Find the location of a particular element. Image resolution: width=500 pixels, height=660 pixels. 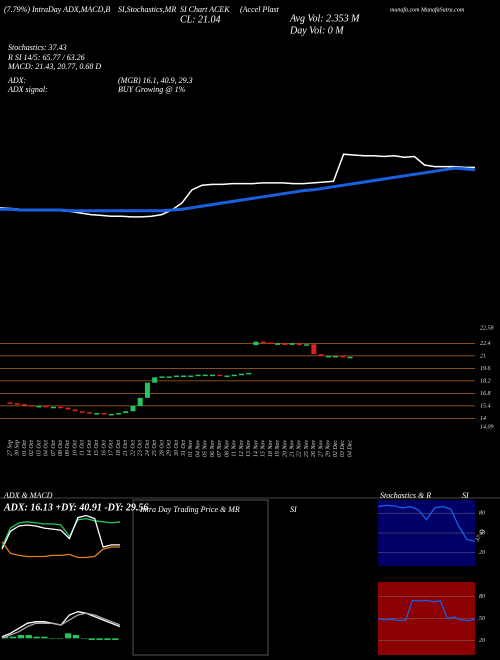

x-tick-label: 04 Oct is located at coordinates (46, 448).